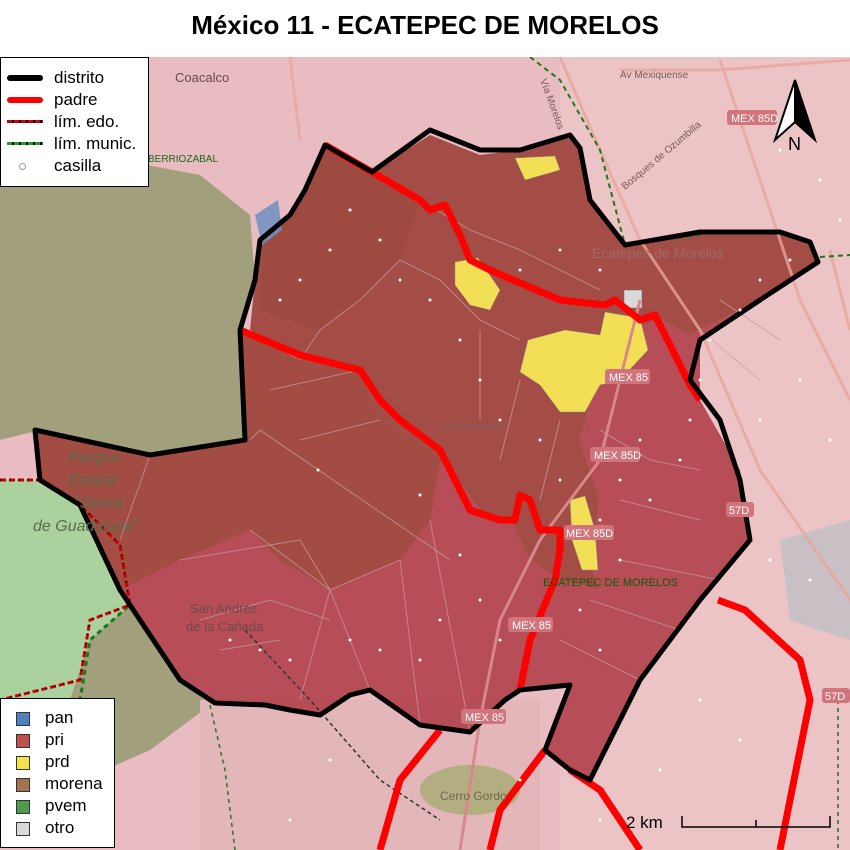 The height and width of the screenshot is (850, 850). What do you see at coordinates (25, 78) in the screenshot?
I see `distrito-swatch` at bounding box center [25, 78].